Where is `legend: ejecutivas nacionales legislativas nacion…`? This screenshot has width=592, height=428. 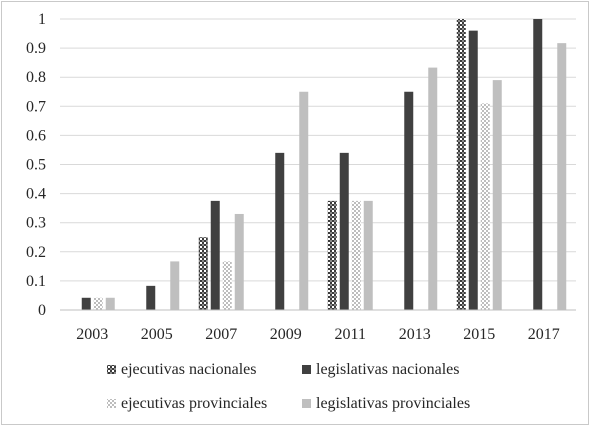
legend: ejecutivas nacionales legislativas nacion… is located at coordinates (288, 386).